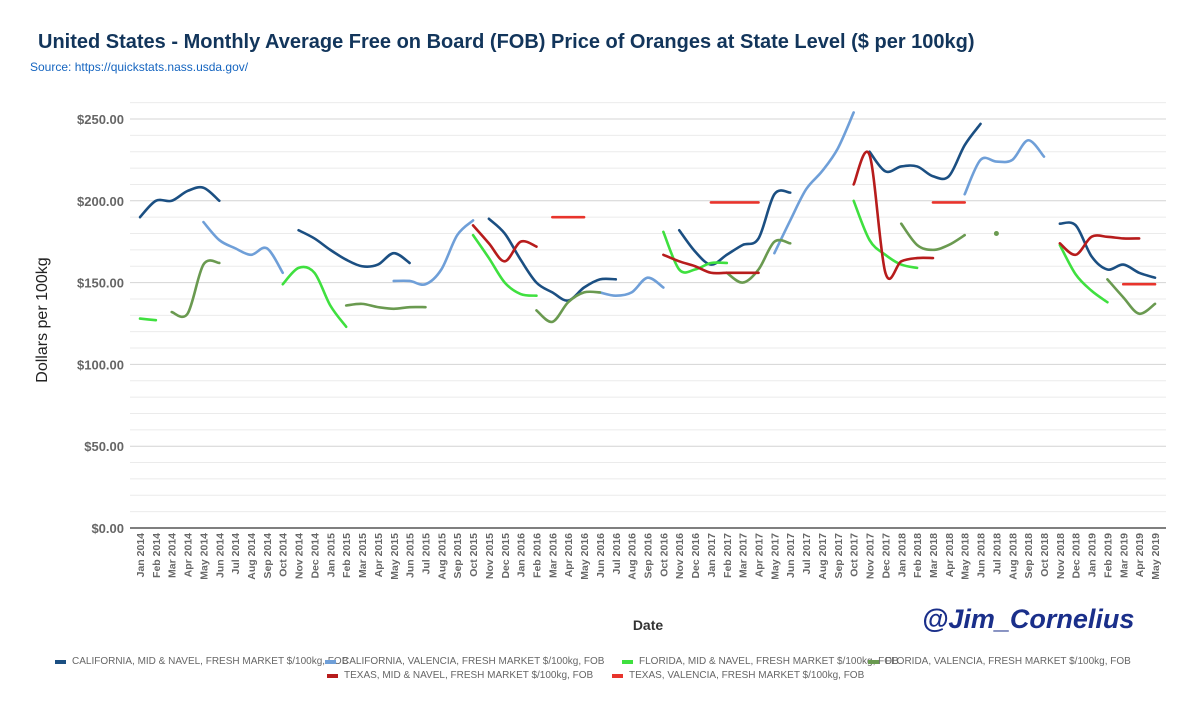 The image size is (1200, 710). What do you see at coordinates (141, 555) in the screenshot?
I see `x-tick-label: Jan 2014` at bounding box center [141, 555].